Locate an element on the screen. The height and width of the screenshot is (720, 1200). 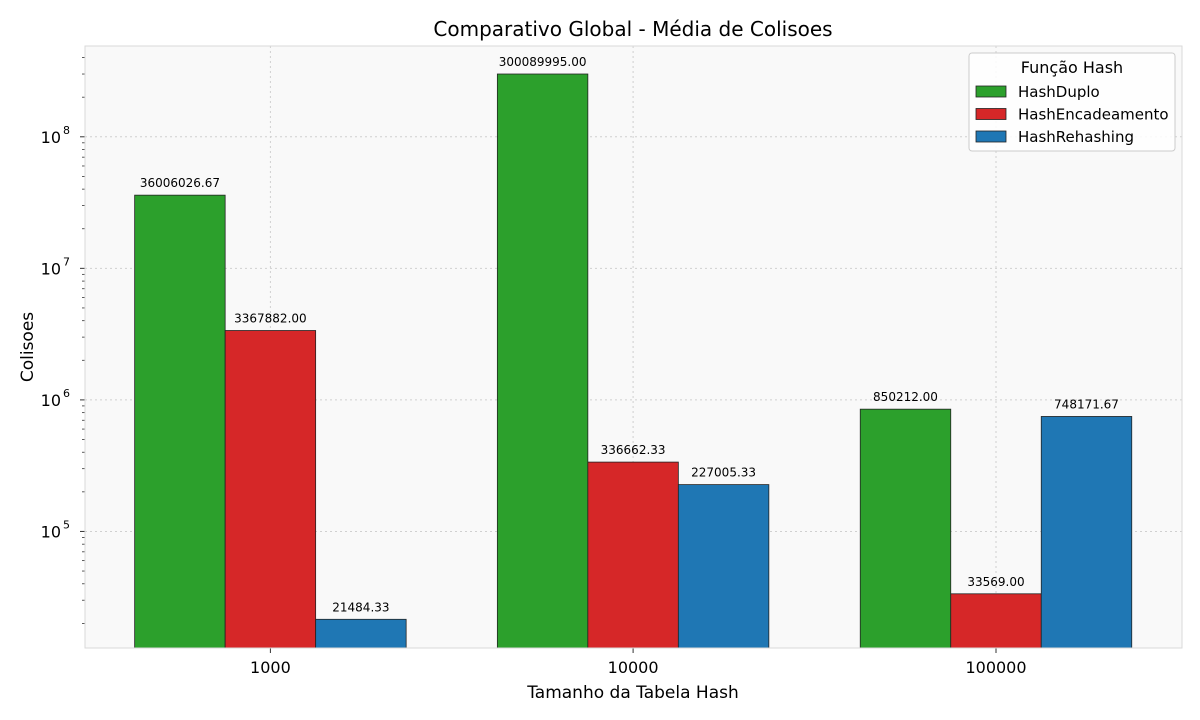
data-label: 850212.00 is located at coordinates (905, 397).